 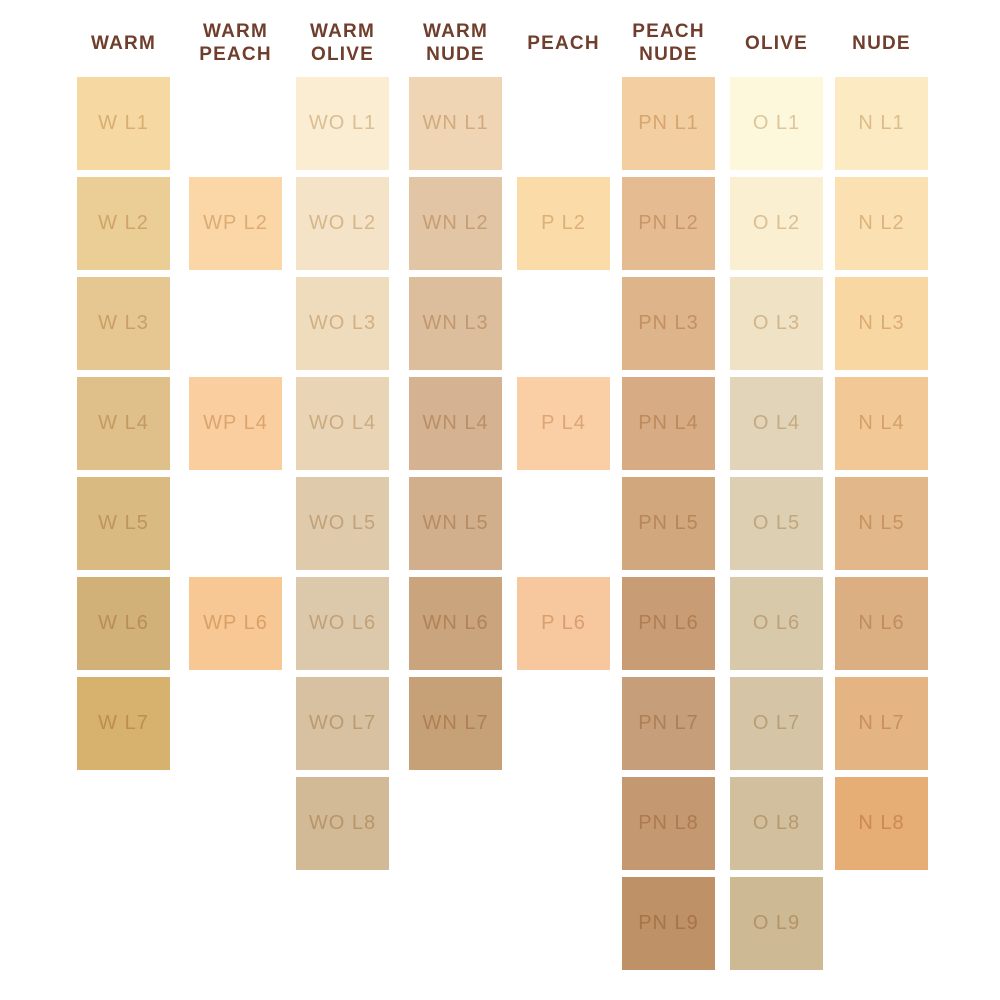 I want to click on swatch-wp-l2: WP L2, so click(x=235, y=223).